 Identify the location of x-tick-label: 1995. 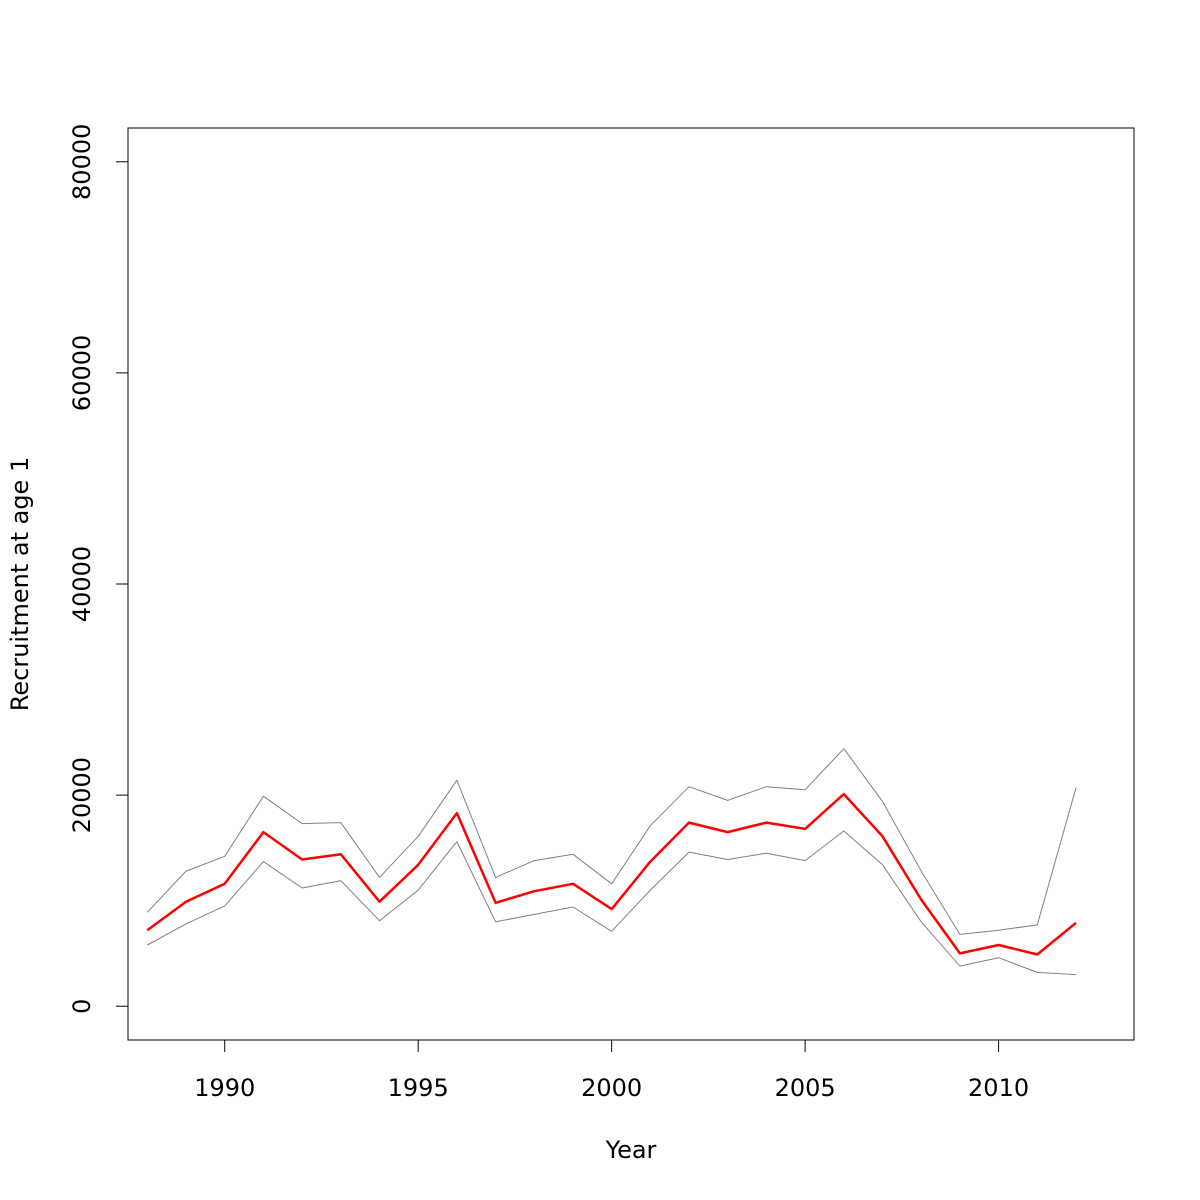
(418, 1088).